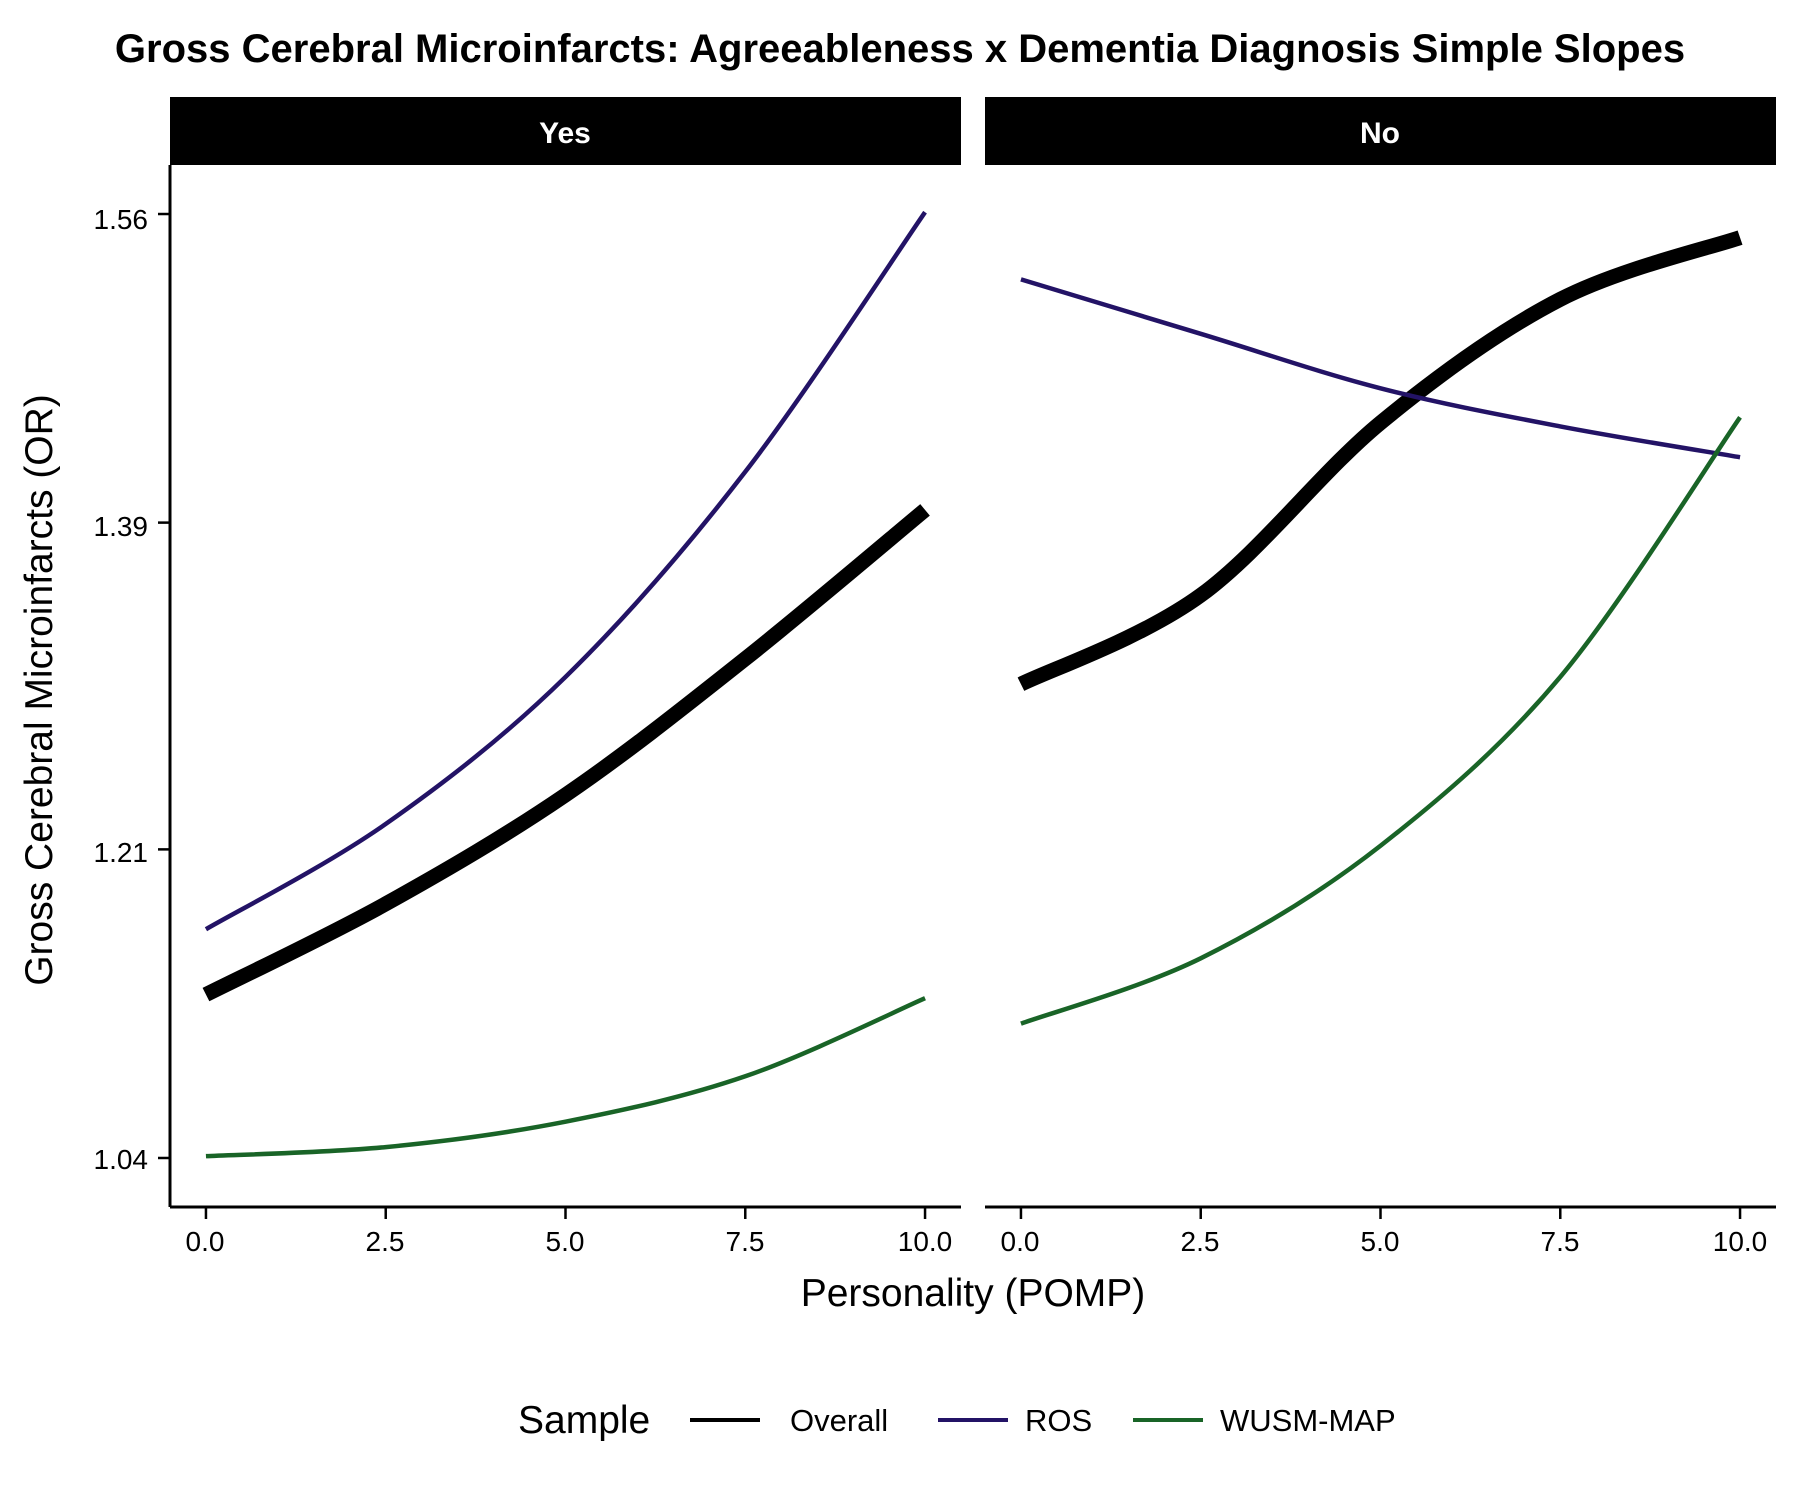  What do you see at coordinates (1380, 1241) in the screenshot?
I see `x-tick-label-no-3: 5.0` at bounding box center [1380, 1241].